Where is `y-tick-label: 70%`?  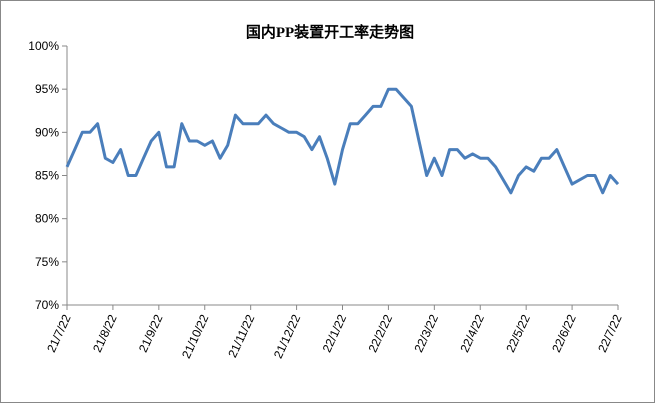
y-tick-label: 70% is located at coordinates (47, 305).